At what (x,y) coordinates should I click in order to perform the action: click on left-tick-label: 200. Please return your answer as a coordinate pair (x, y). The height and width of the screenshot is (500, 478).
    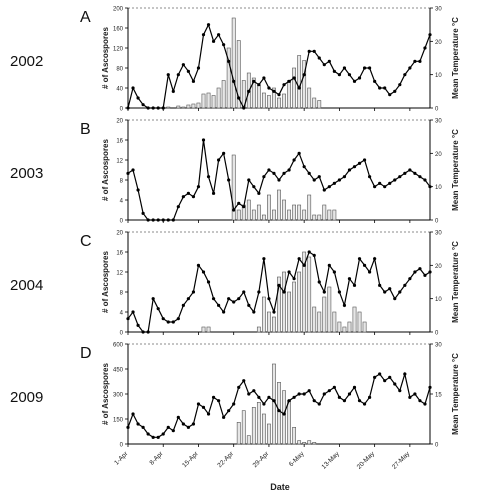
    Looking at the image, I should click on (118, 10).